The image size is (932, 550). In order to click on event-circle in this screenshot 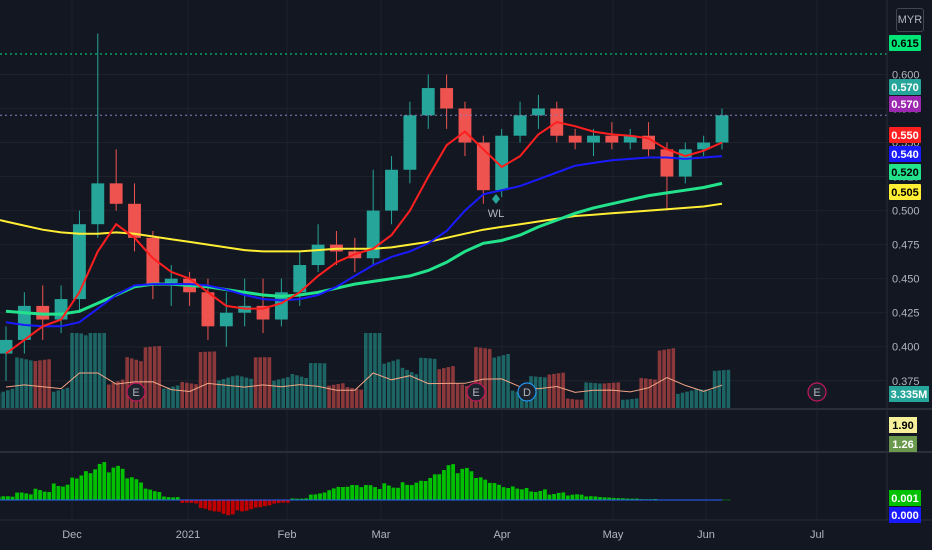, I will do `click(527, 392)`.